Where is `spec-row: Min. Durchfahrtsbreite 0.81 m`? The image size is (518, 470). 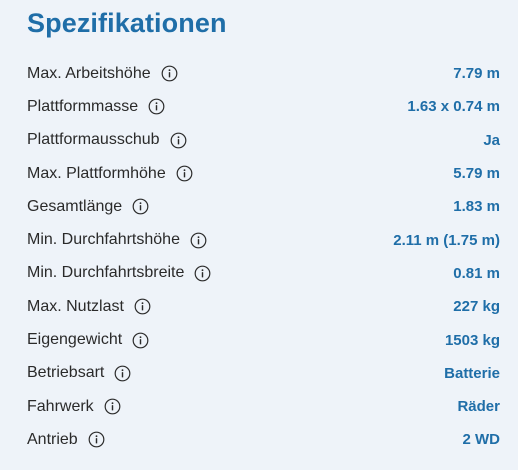
spec-row: Min. Durchfahrtsbreite 0.81 m is located at coordinates (263, 273).